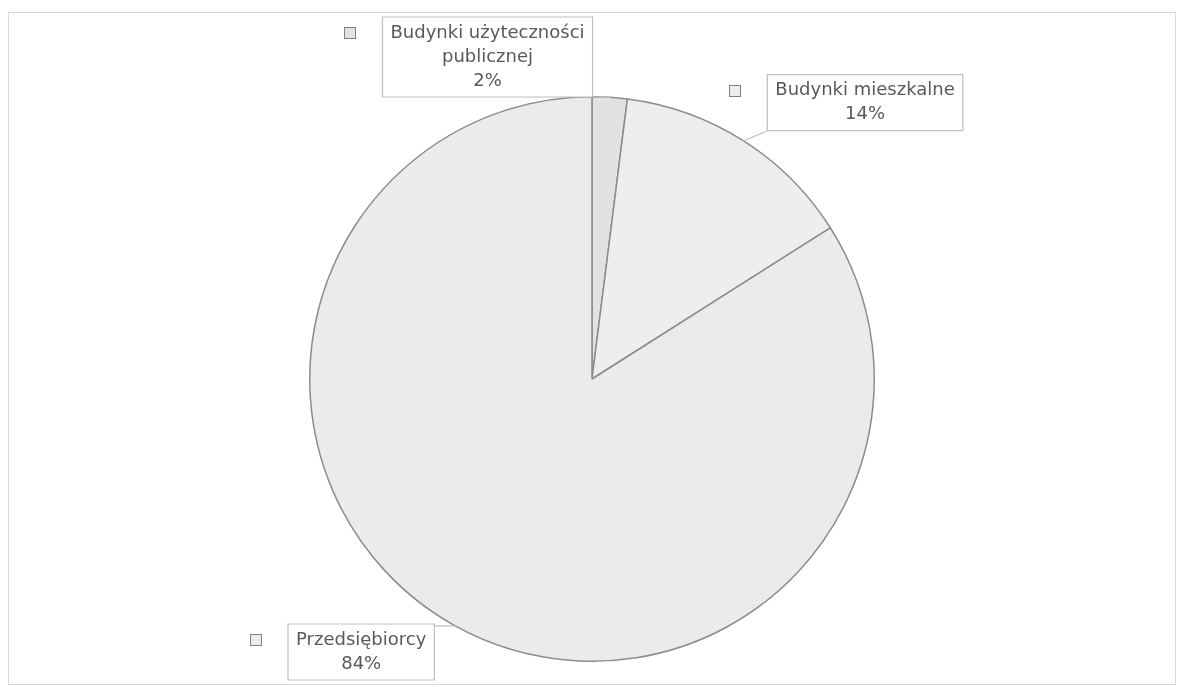  What do you see at coordinates (487, 79) in the screenshot?
I see `data-label: 2%` at bounding box center [487, 79].